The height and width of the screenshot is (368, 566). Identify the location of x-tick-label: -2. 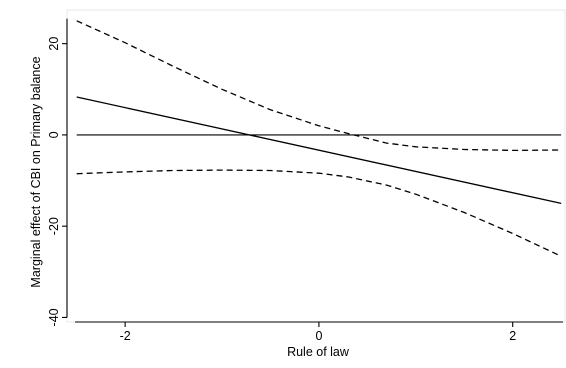
(125, 336).